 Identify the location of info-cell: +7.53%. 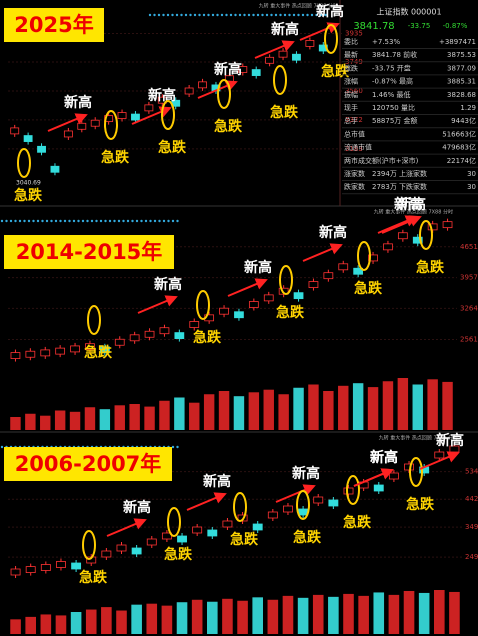
(386, 42).